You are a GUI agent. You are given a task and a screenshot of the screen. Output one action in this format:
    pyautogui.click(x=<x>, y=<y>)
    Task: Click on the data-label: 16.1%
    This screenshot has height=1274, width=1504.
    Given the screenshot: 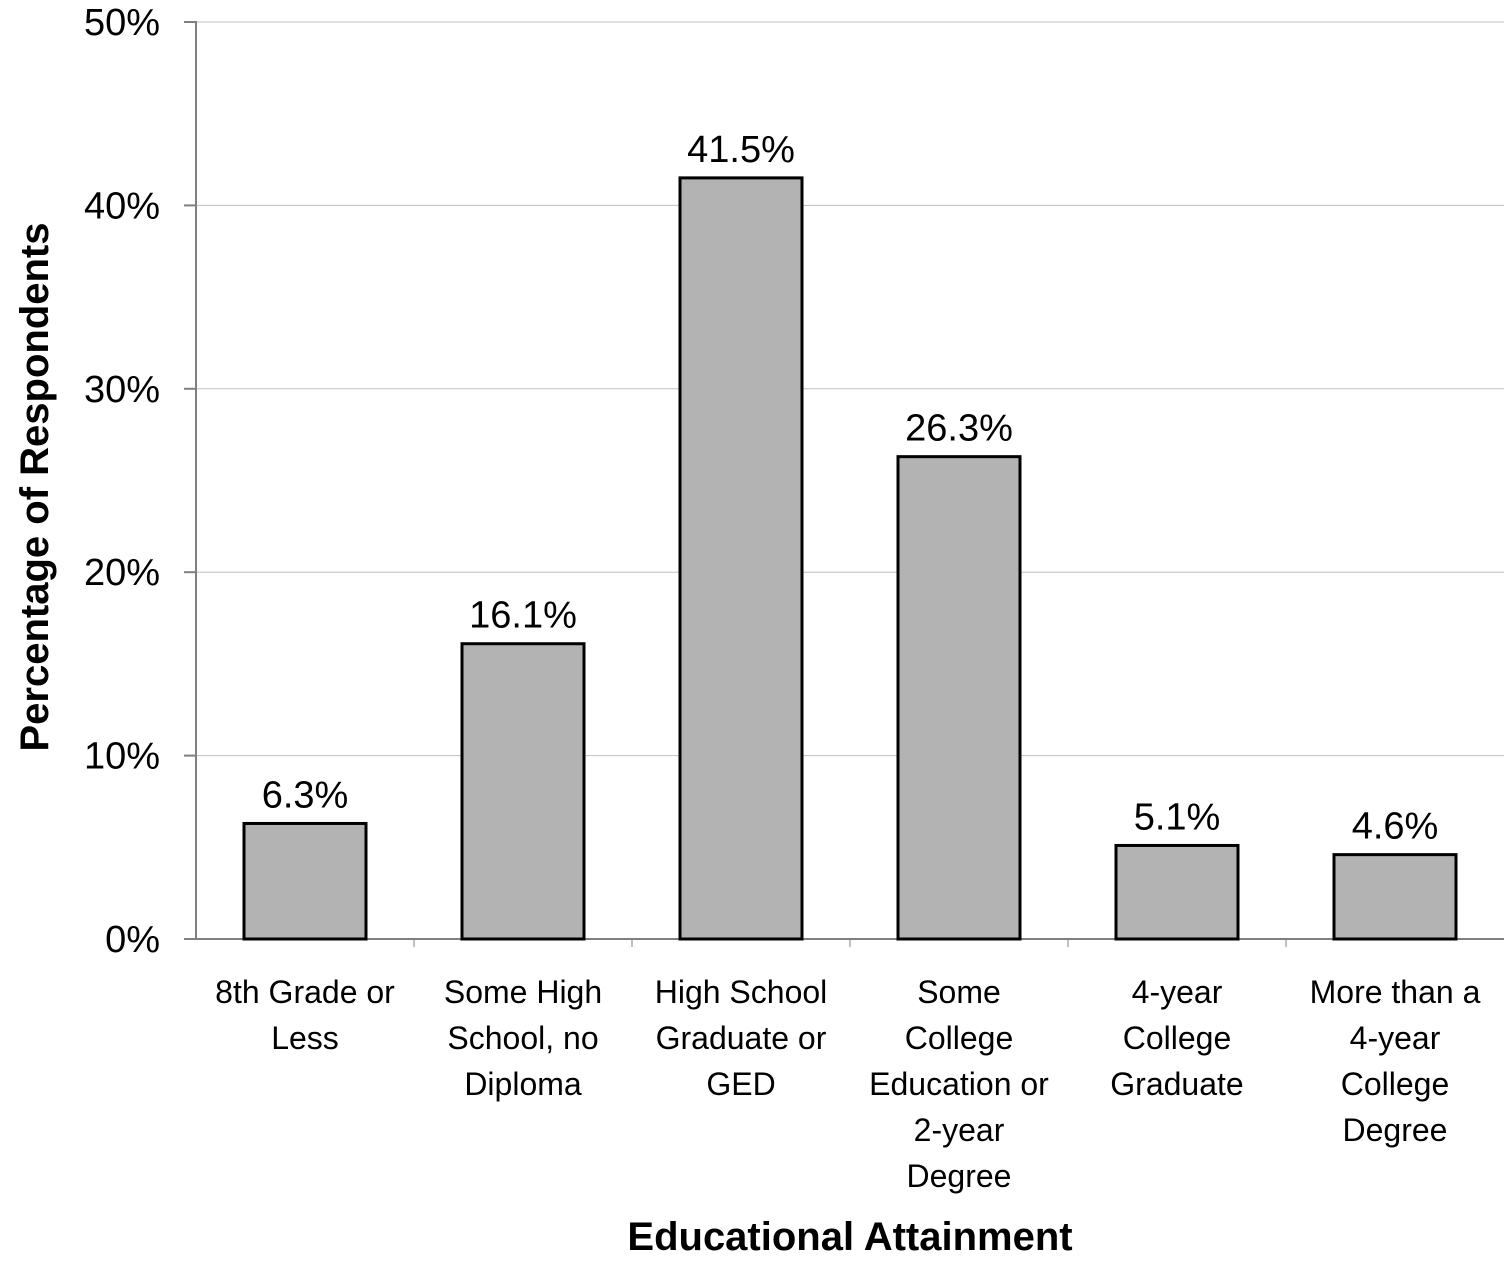 What is the action you would take?
    pyautogui.click(x=523, y=616)
    